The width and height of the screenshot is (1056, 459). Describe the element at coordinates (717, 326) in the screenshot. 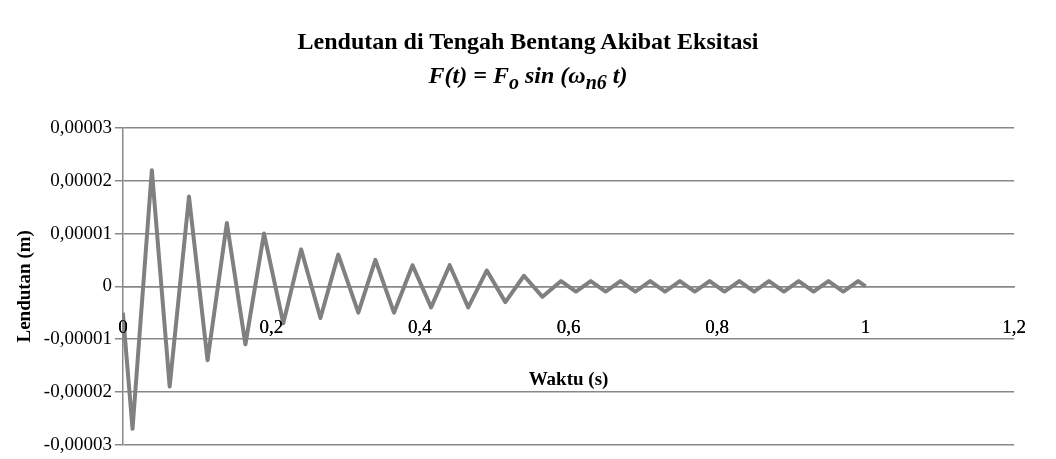

I see `x-tick-label: 0,8` at that location.